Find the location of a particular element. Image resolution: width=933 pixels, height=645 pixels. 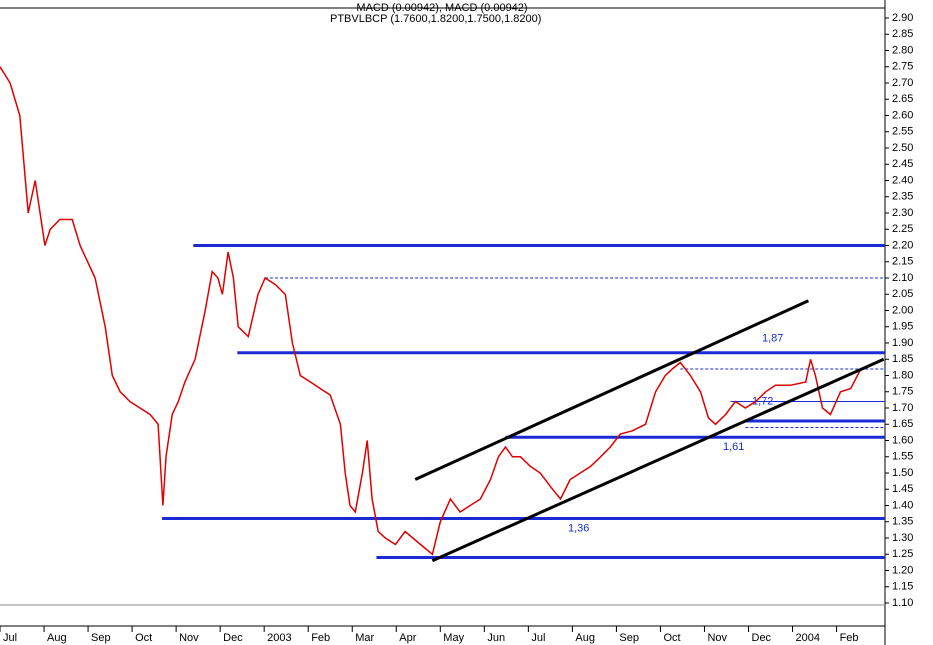

y-tick-label: 2.25 is located at coordinates (902, 229).